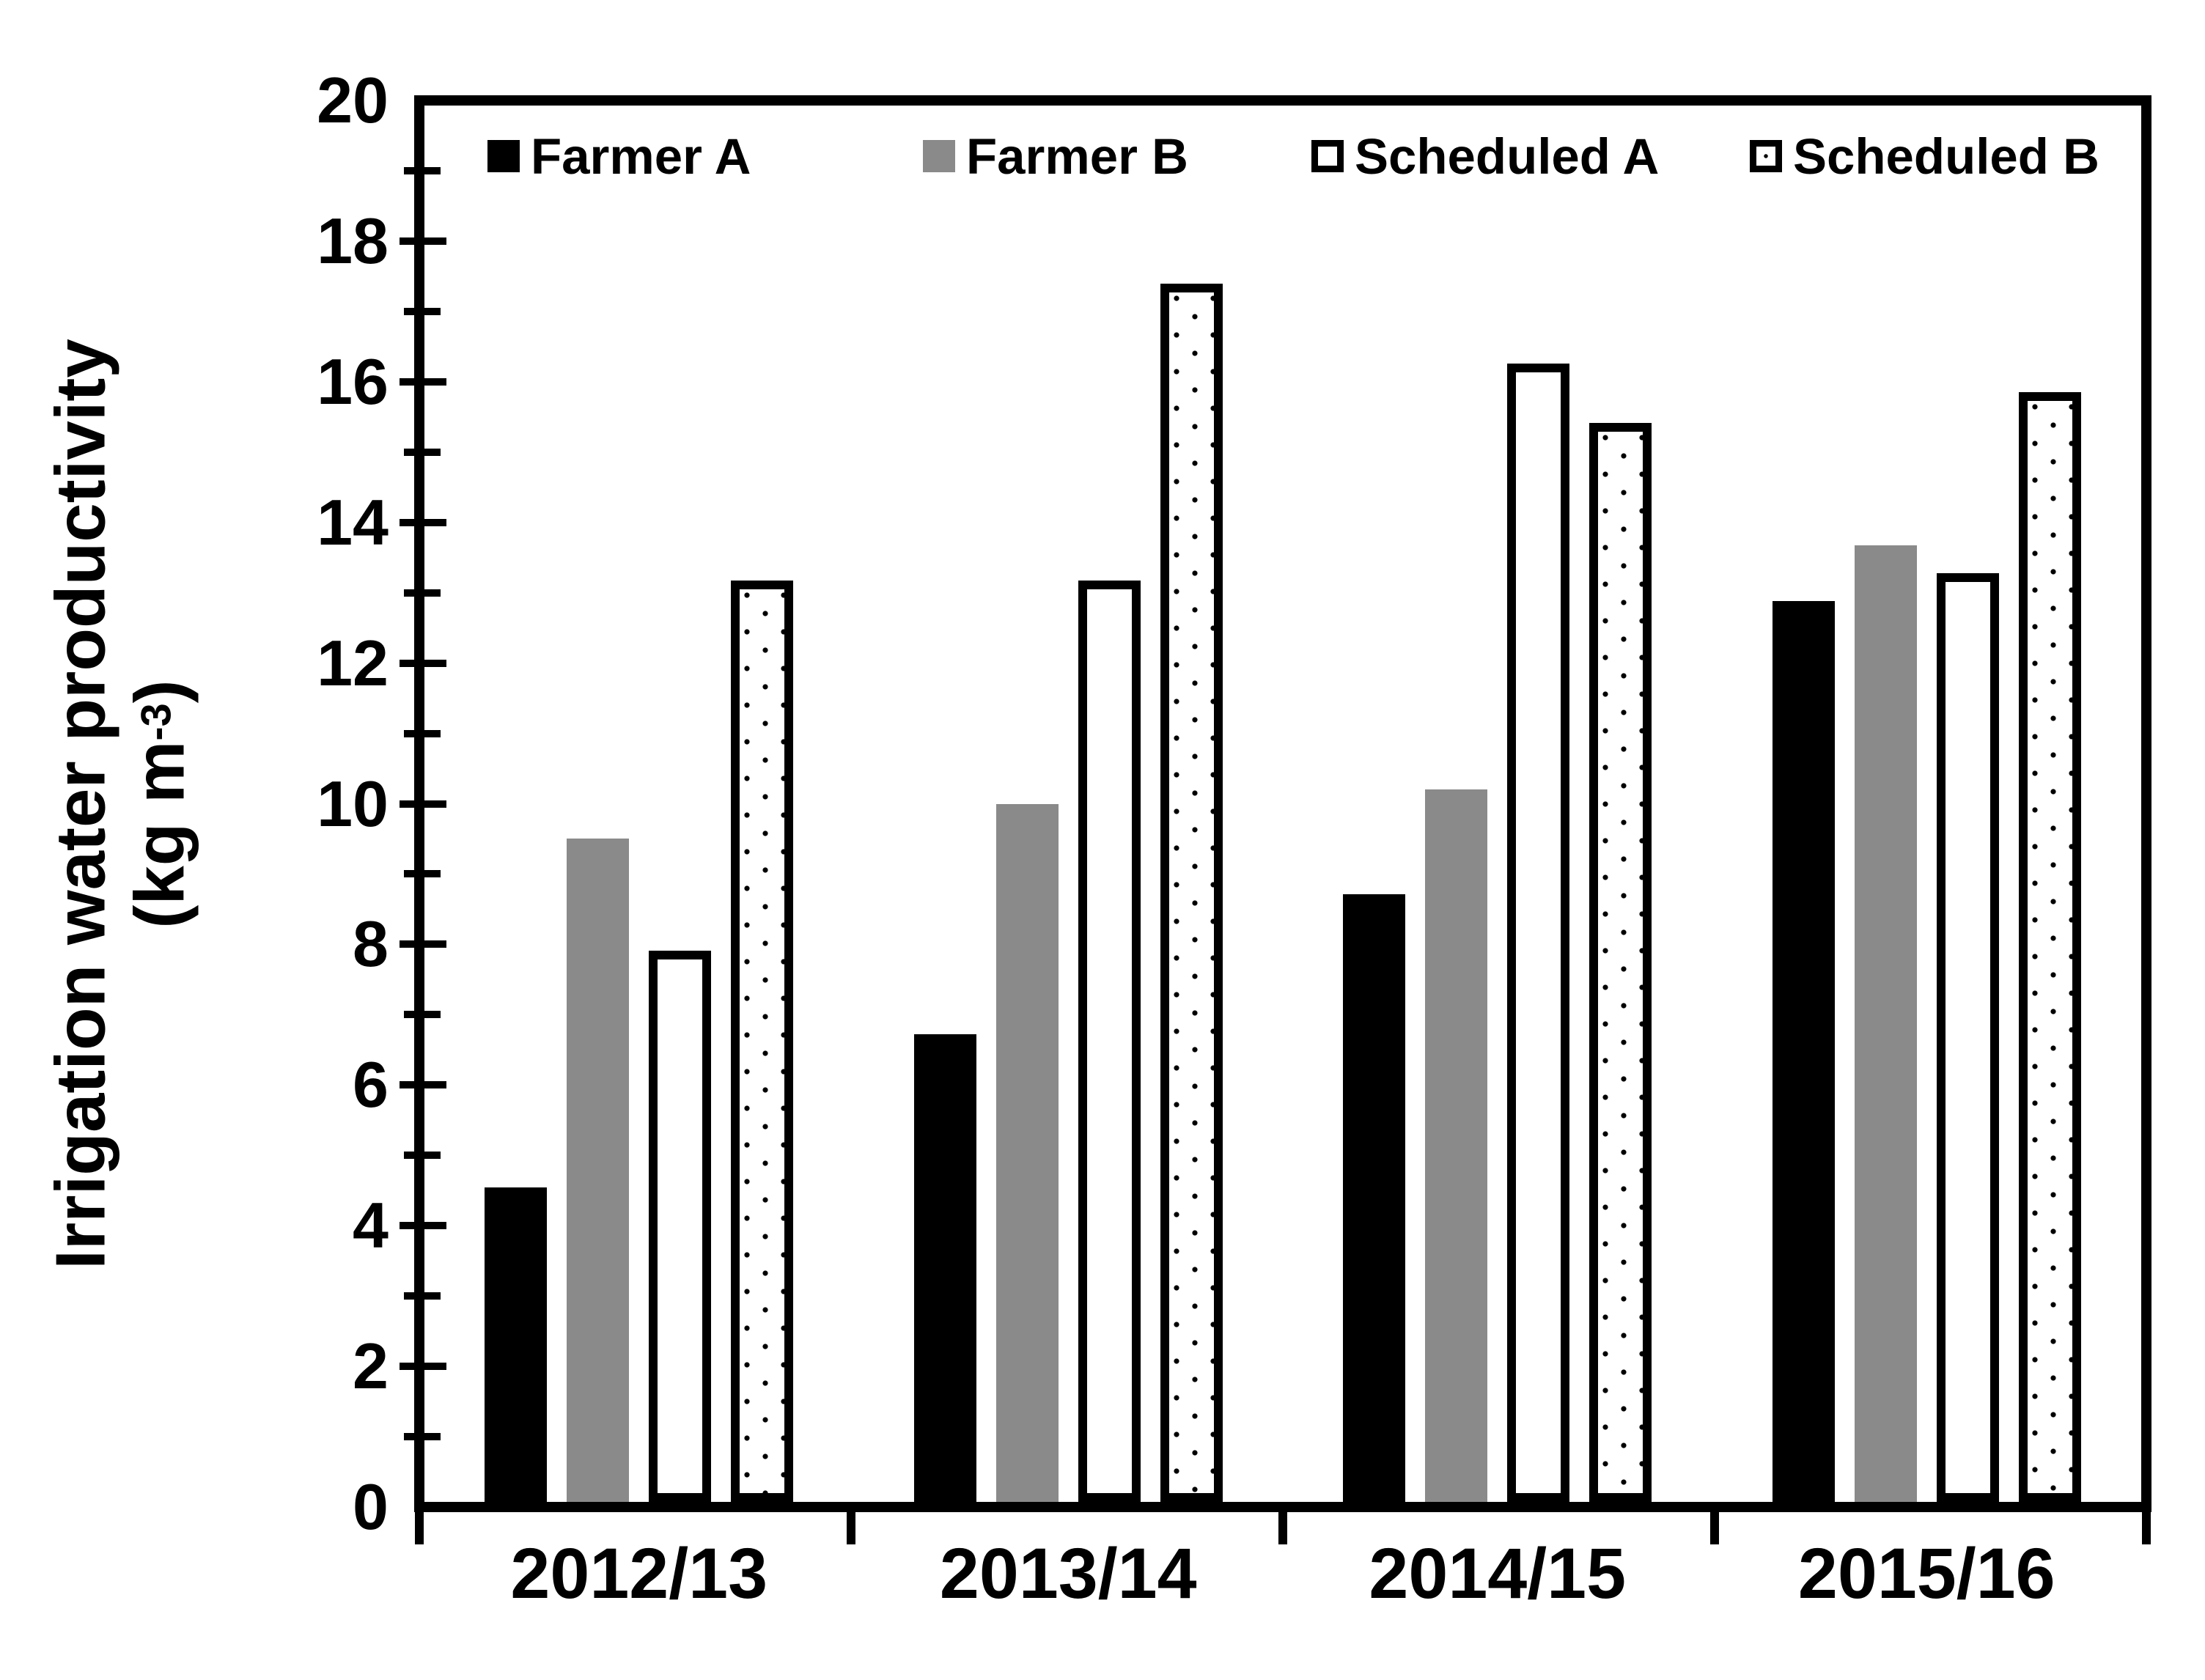 This screenshot has width=2205, height=1680. What do you see at coordinates (1456, 1145) in the screenshot?
I see `bar-farmer-b-2014/15` at bounding box center [1456, 1145].